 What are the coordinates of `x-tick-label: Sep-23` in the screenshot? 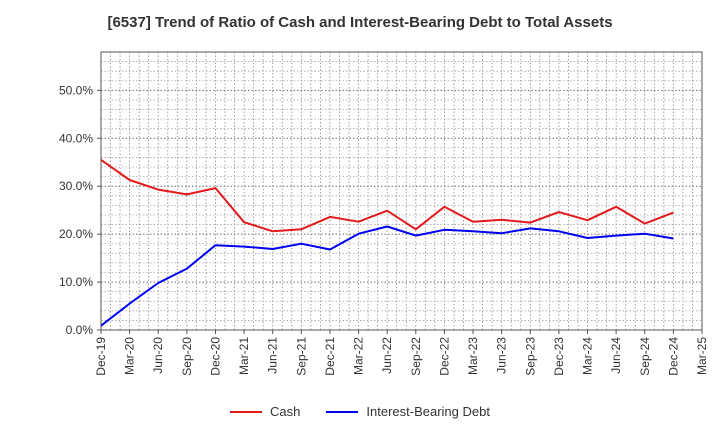 It's located at (530, 356).